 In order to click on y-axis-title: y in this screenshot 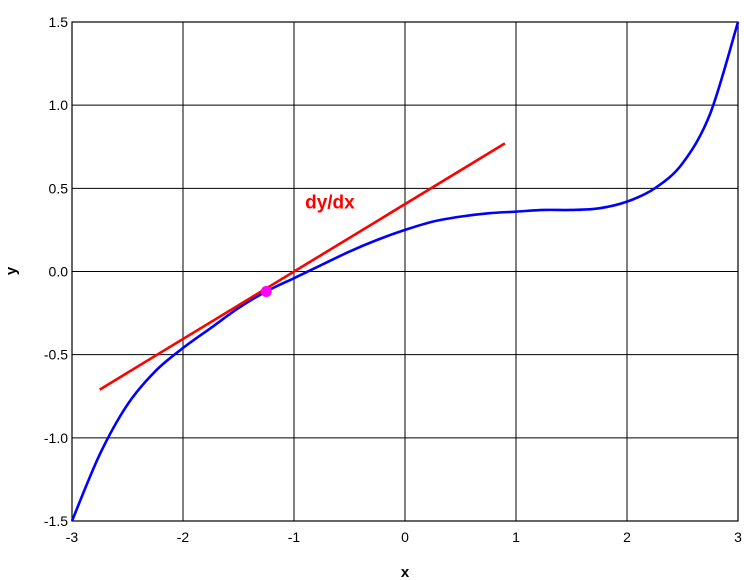, I will do `click(11, 270)`.